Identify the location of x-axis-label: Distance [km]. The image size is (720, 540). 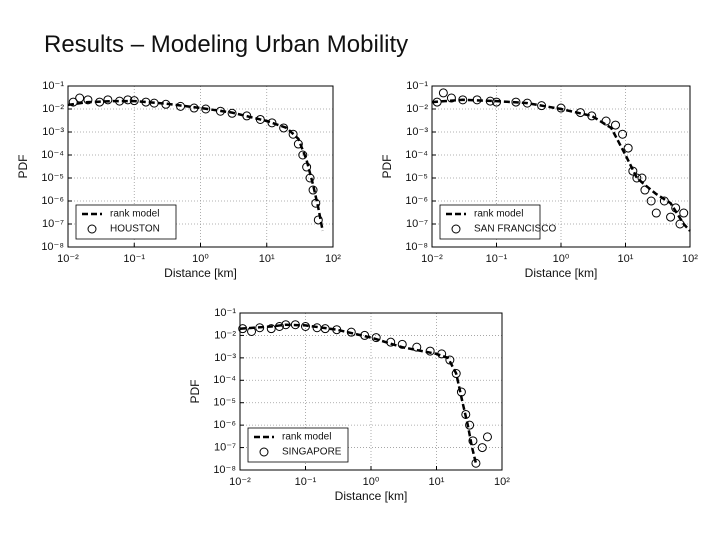
(561, 273).